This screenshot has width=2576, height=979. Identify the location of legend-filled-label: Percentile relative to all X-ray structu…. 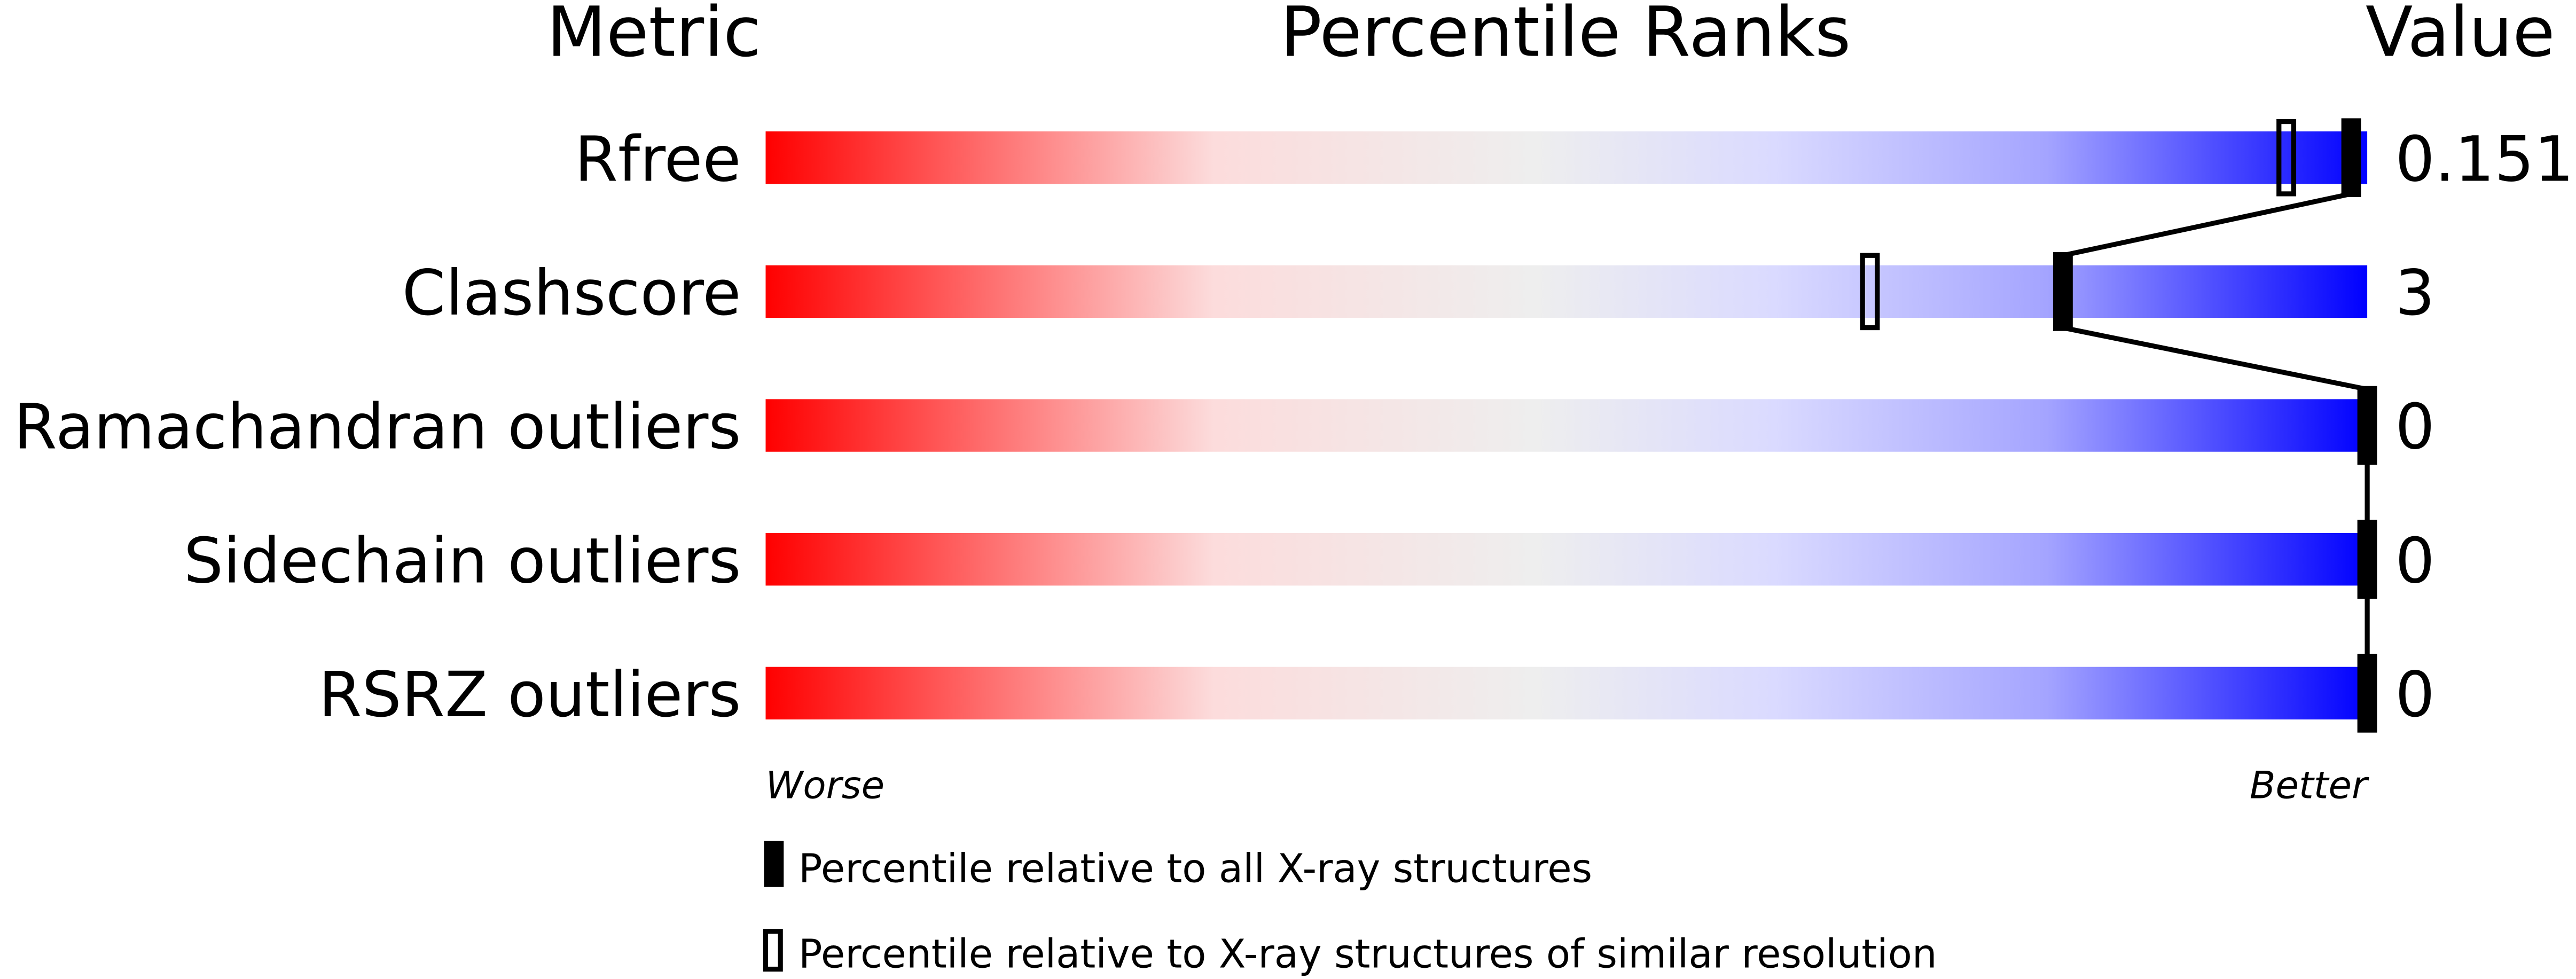
(1195, 869).